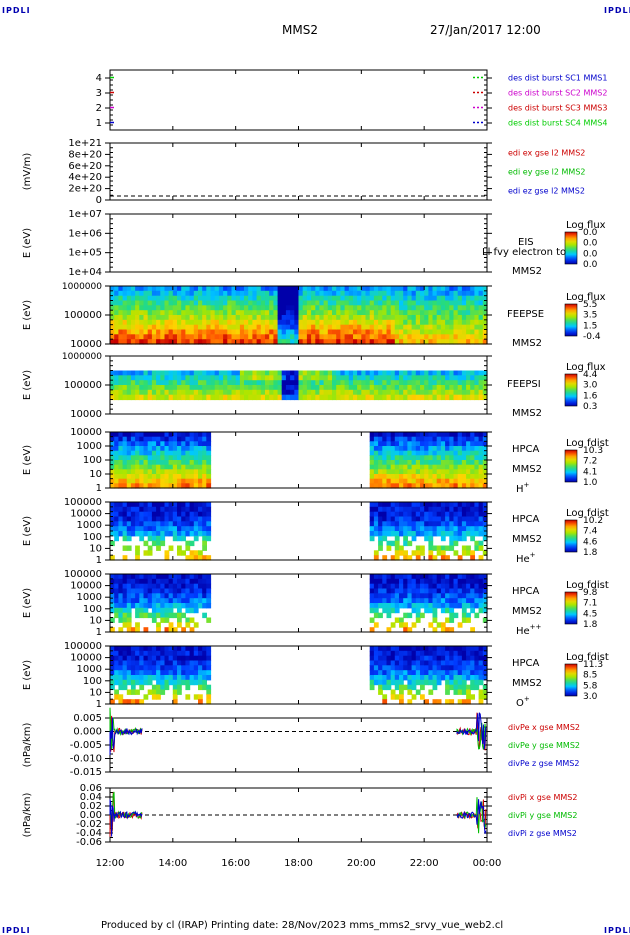 This screenshot has width=630, height=935. I want to click on y-axis-label-hpca_o: E (eV), so click(27, 675).